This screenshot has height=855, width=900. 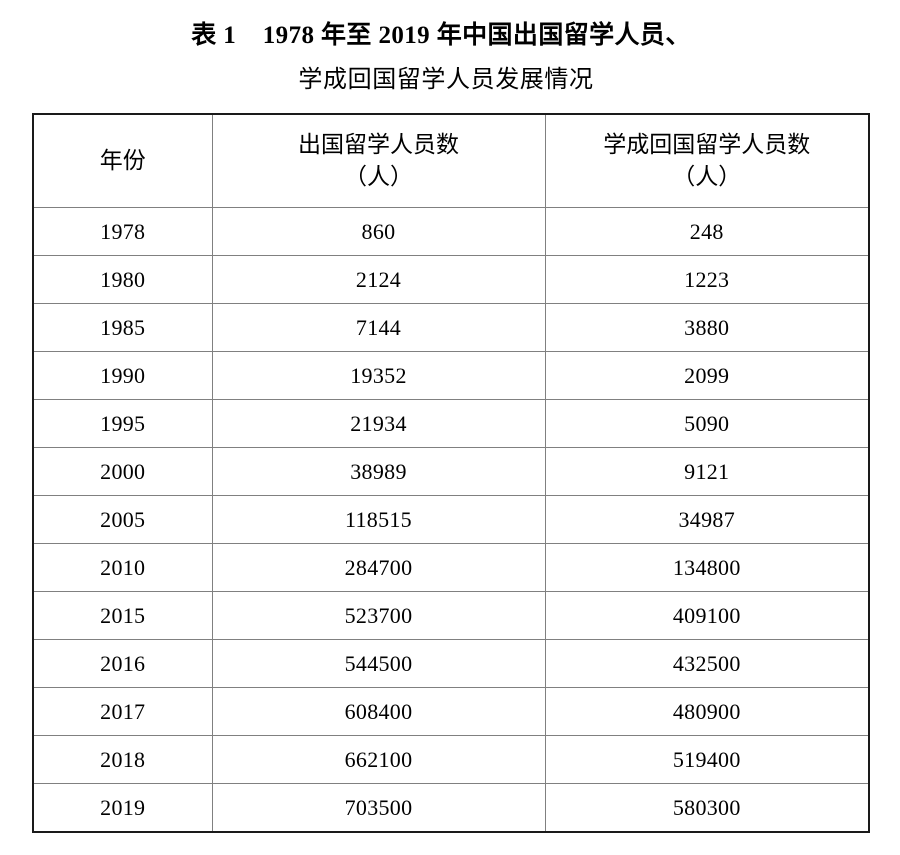 I want to click on cell-year: 1995, so click(x=122, y=423).